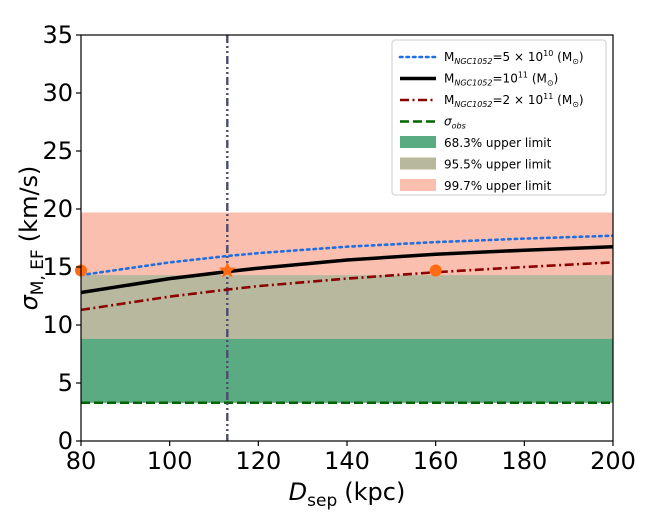 The height and width of the screenshot is (523, 654). I want to click on legend-label-3: σobs, so click(455, 123).